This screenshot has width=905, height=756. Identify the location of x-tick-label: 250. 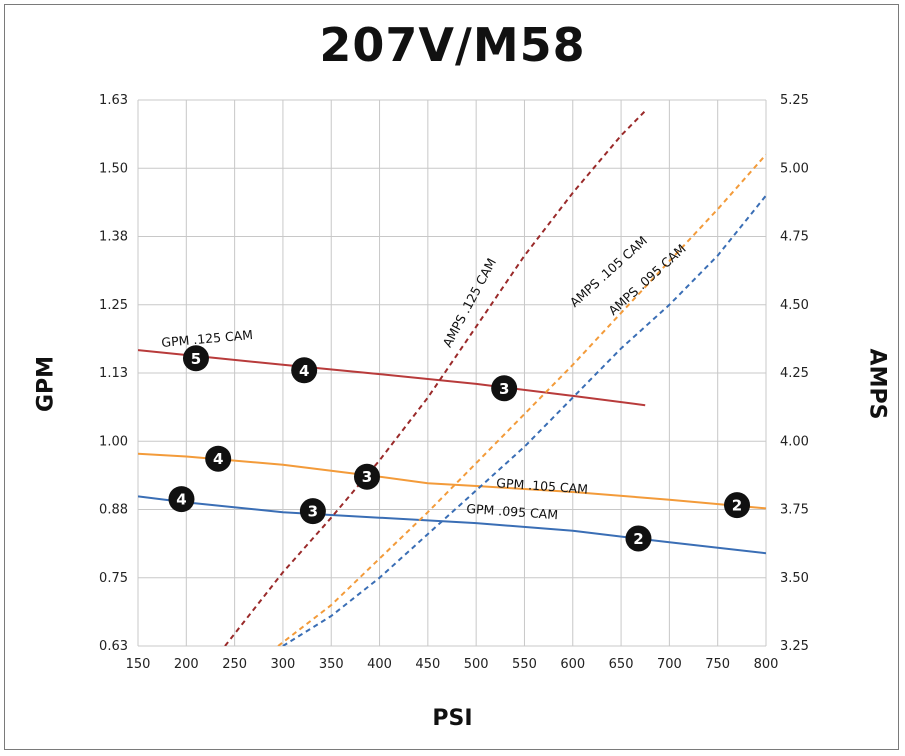
(234, 664).